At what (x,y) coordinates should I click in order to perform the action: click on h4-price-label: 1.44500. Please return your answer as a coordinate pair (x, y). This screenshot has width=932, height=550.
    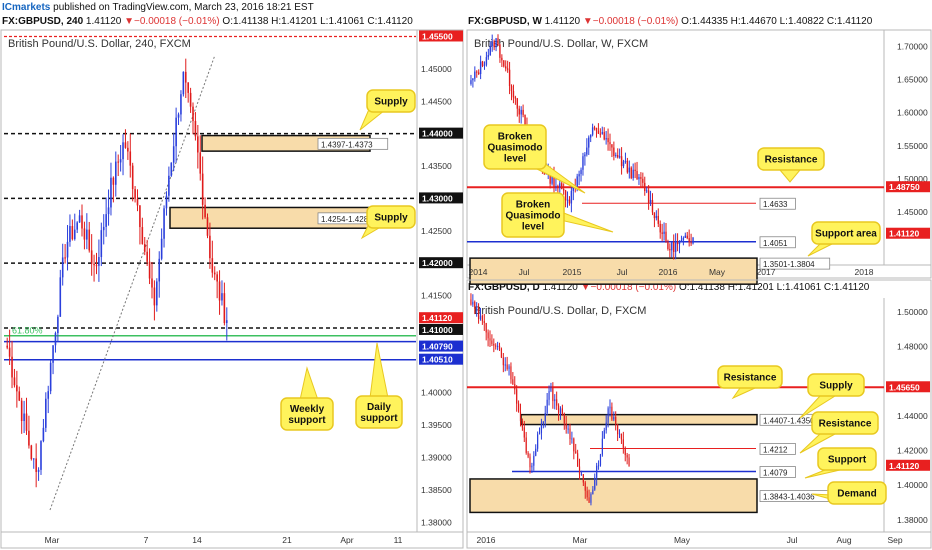
    Looking at the image, I should click on (436, 101).